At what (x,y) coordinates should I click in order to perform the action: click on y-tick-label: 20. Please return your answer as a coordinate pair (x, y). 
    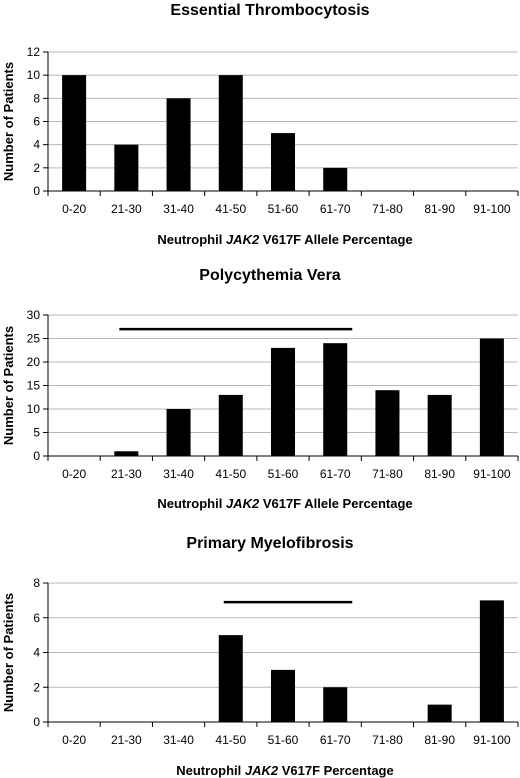
    Looking at the image, I should click on (34, 362).